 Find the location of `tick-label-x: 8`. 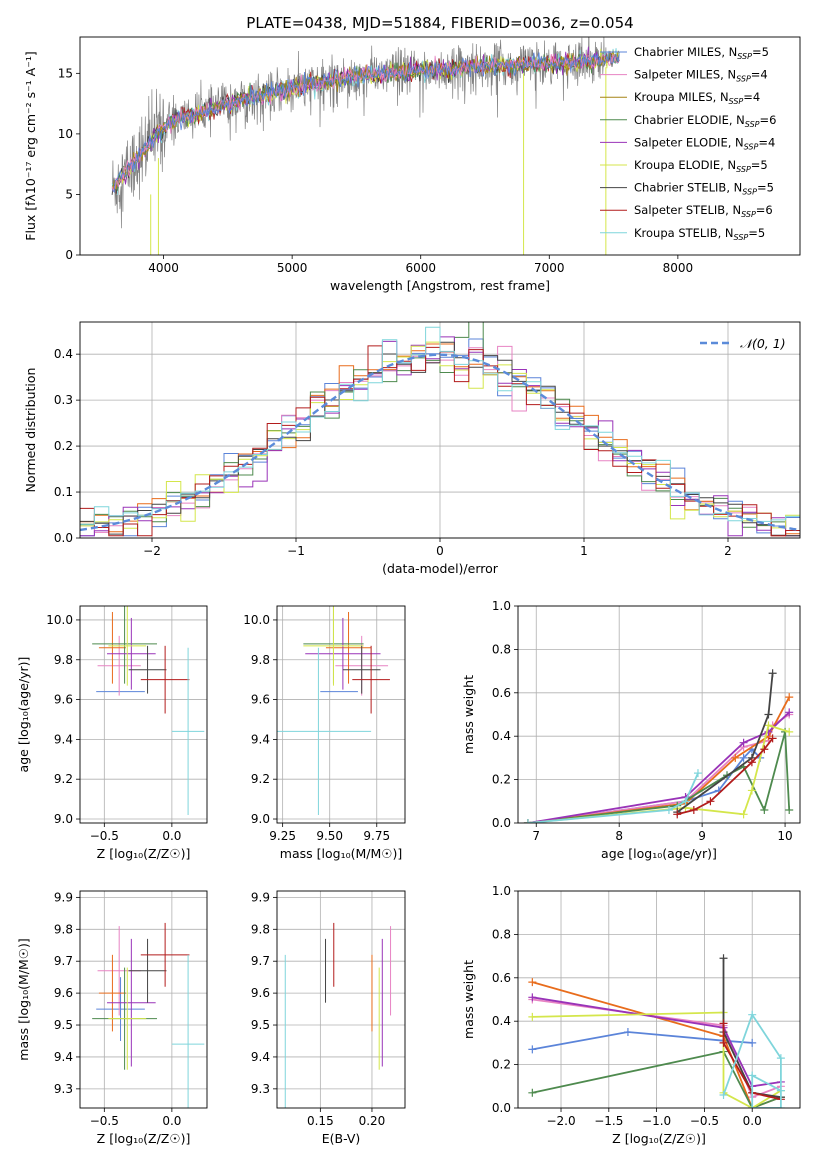

tick-label-x: 8 is located at coordinates (619, 836).